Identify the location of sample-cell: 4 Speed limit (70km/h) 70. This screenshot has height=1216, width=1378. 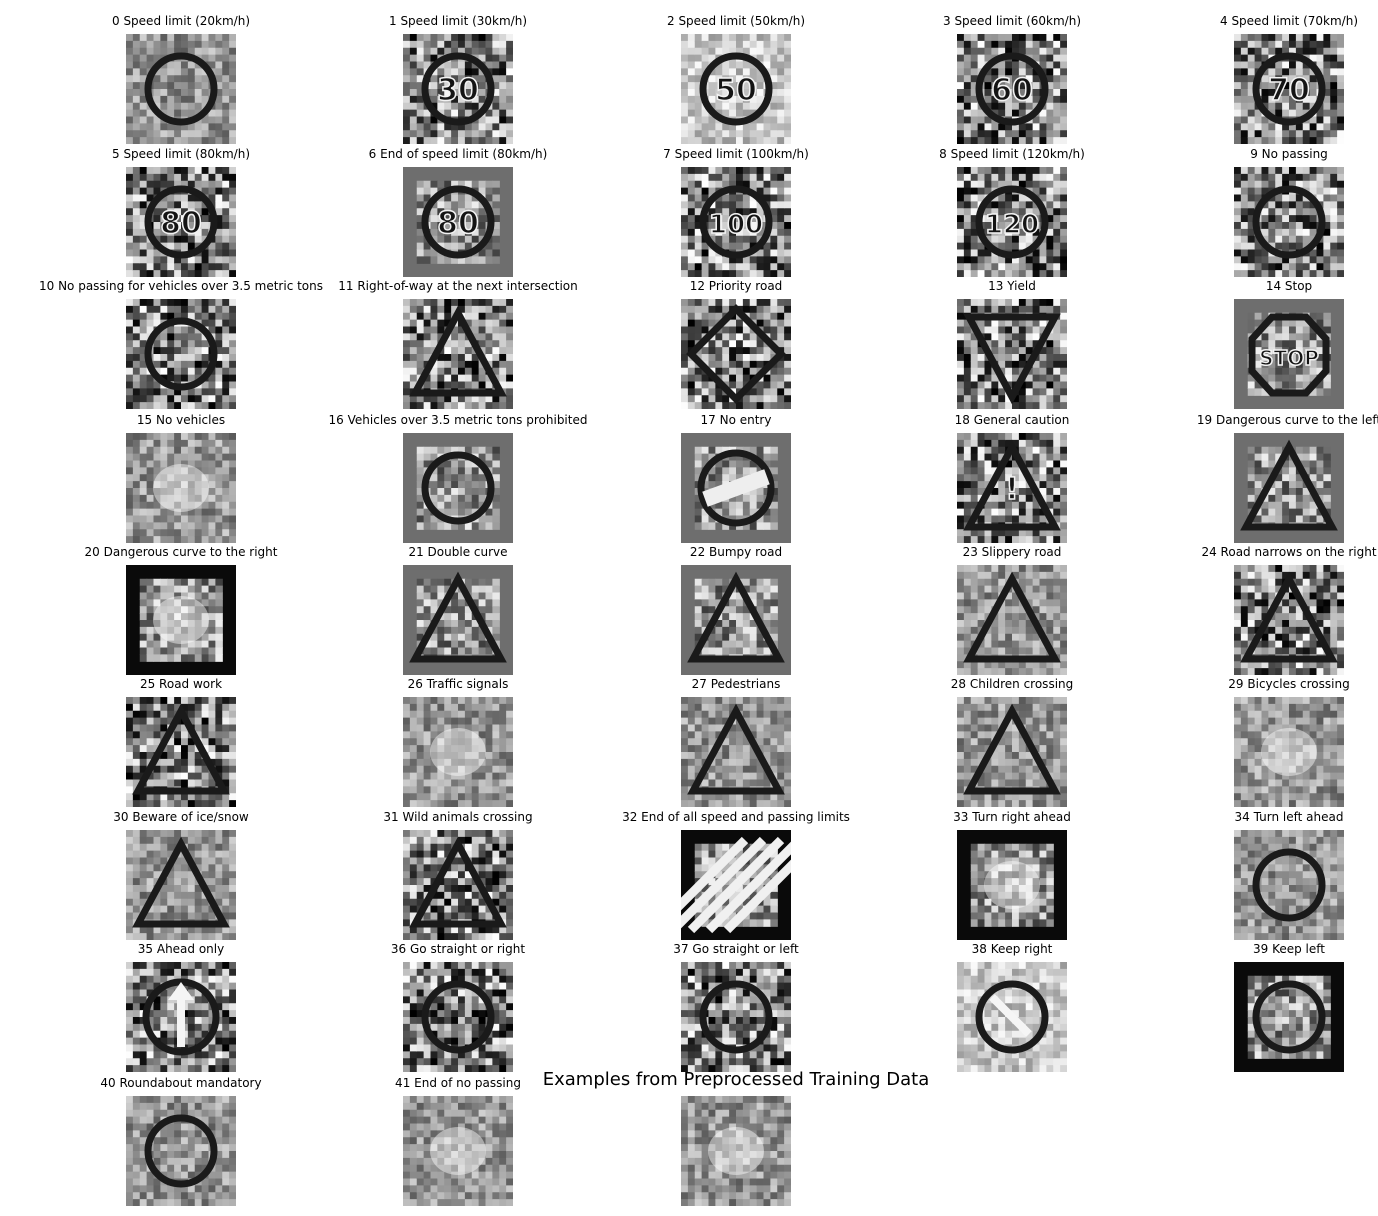
(1289, 79).